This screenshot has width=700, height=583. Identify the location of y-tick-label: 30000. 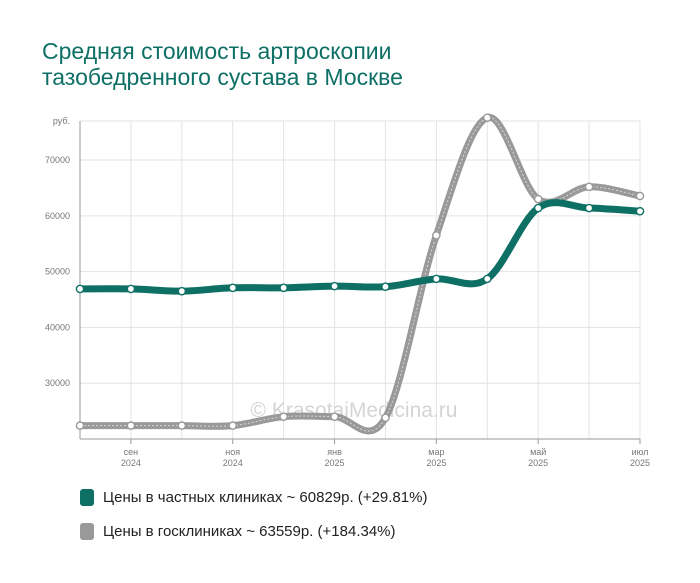
(57, 383).